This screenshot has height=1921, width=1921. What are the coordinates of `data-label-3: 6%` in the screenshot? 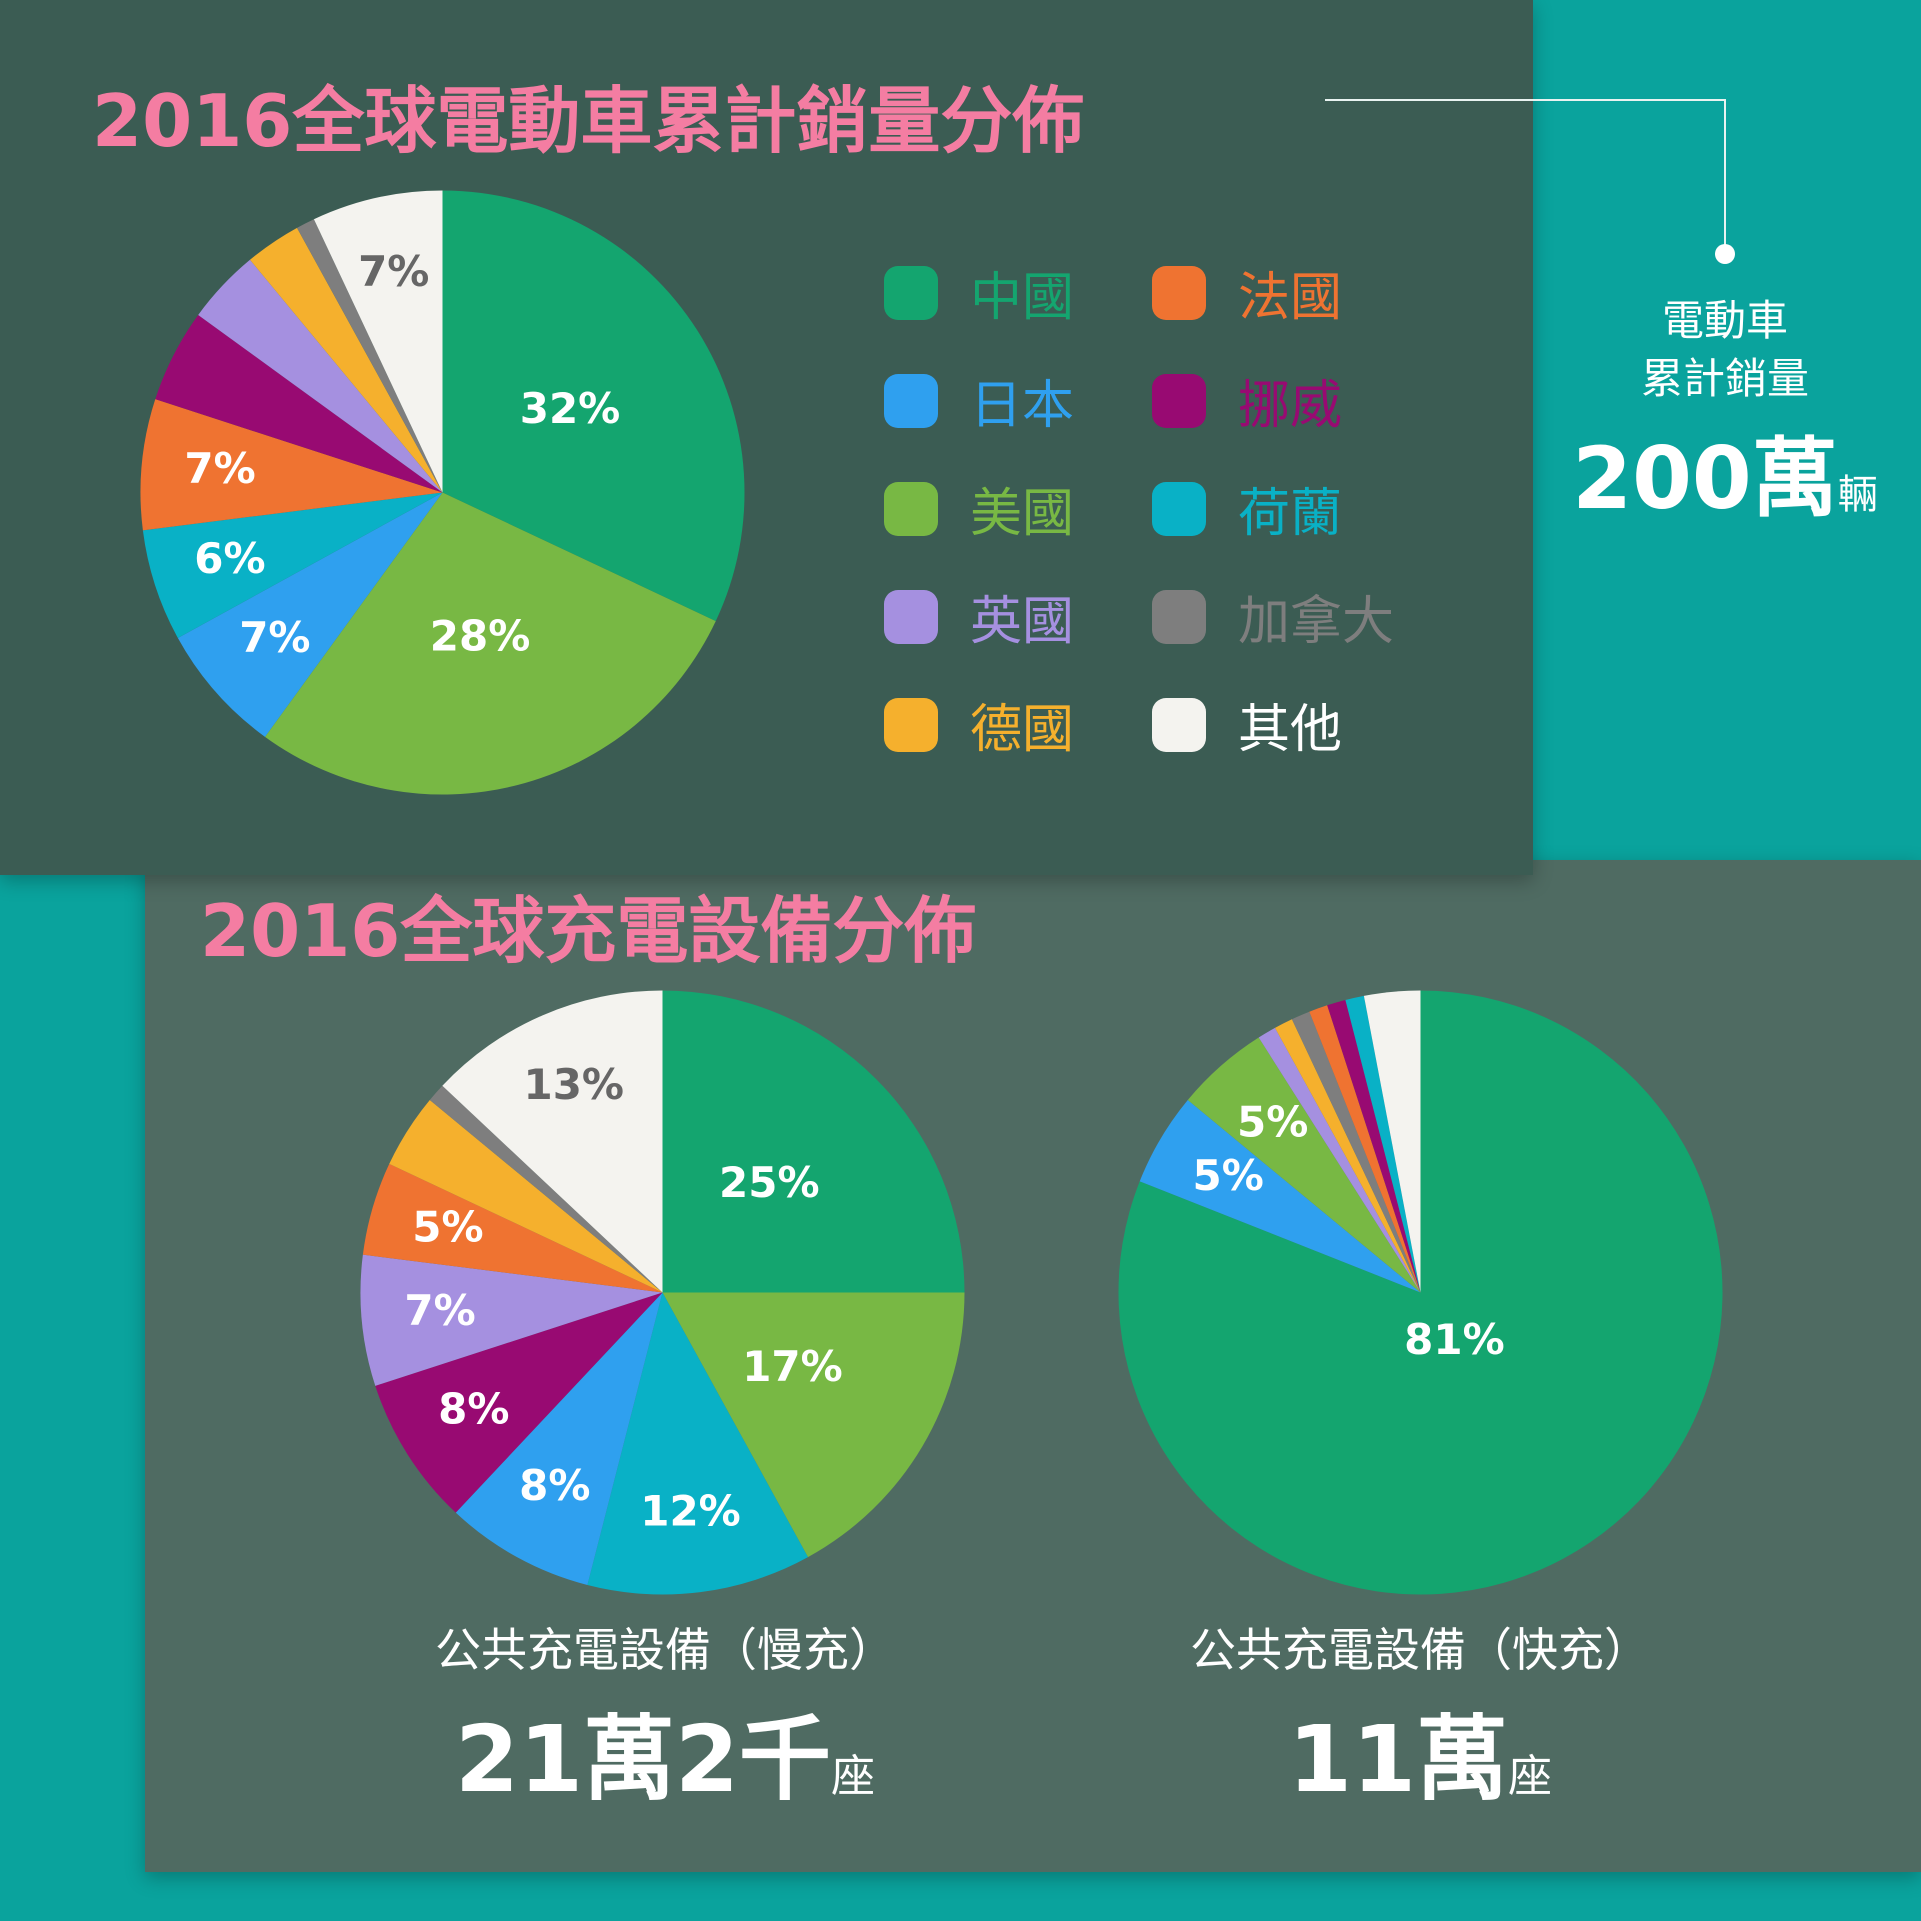 It's located at (229, 558).